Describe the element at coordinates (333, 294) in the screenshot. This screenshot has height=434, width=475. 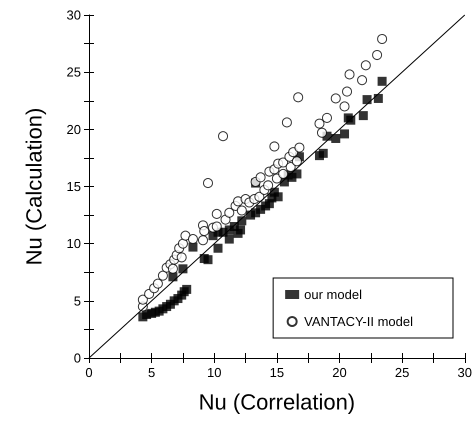
I see `legend-label: our model` at that location.